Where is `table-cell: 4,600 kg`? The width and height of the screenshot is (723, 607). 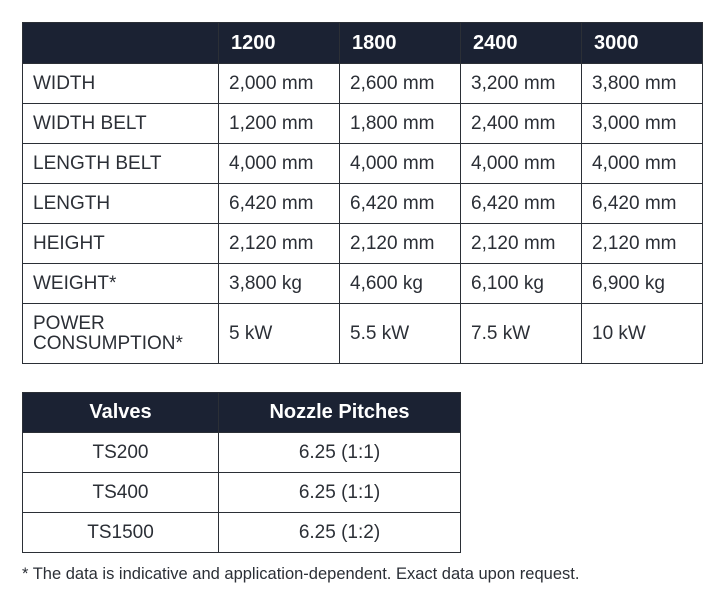
table-cell: 4,600 kg is located at coordinates (400, 283).